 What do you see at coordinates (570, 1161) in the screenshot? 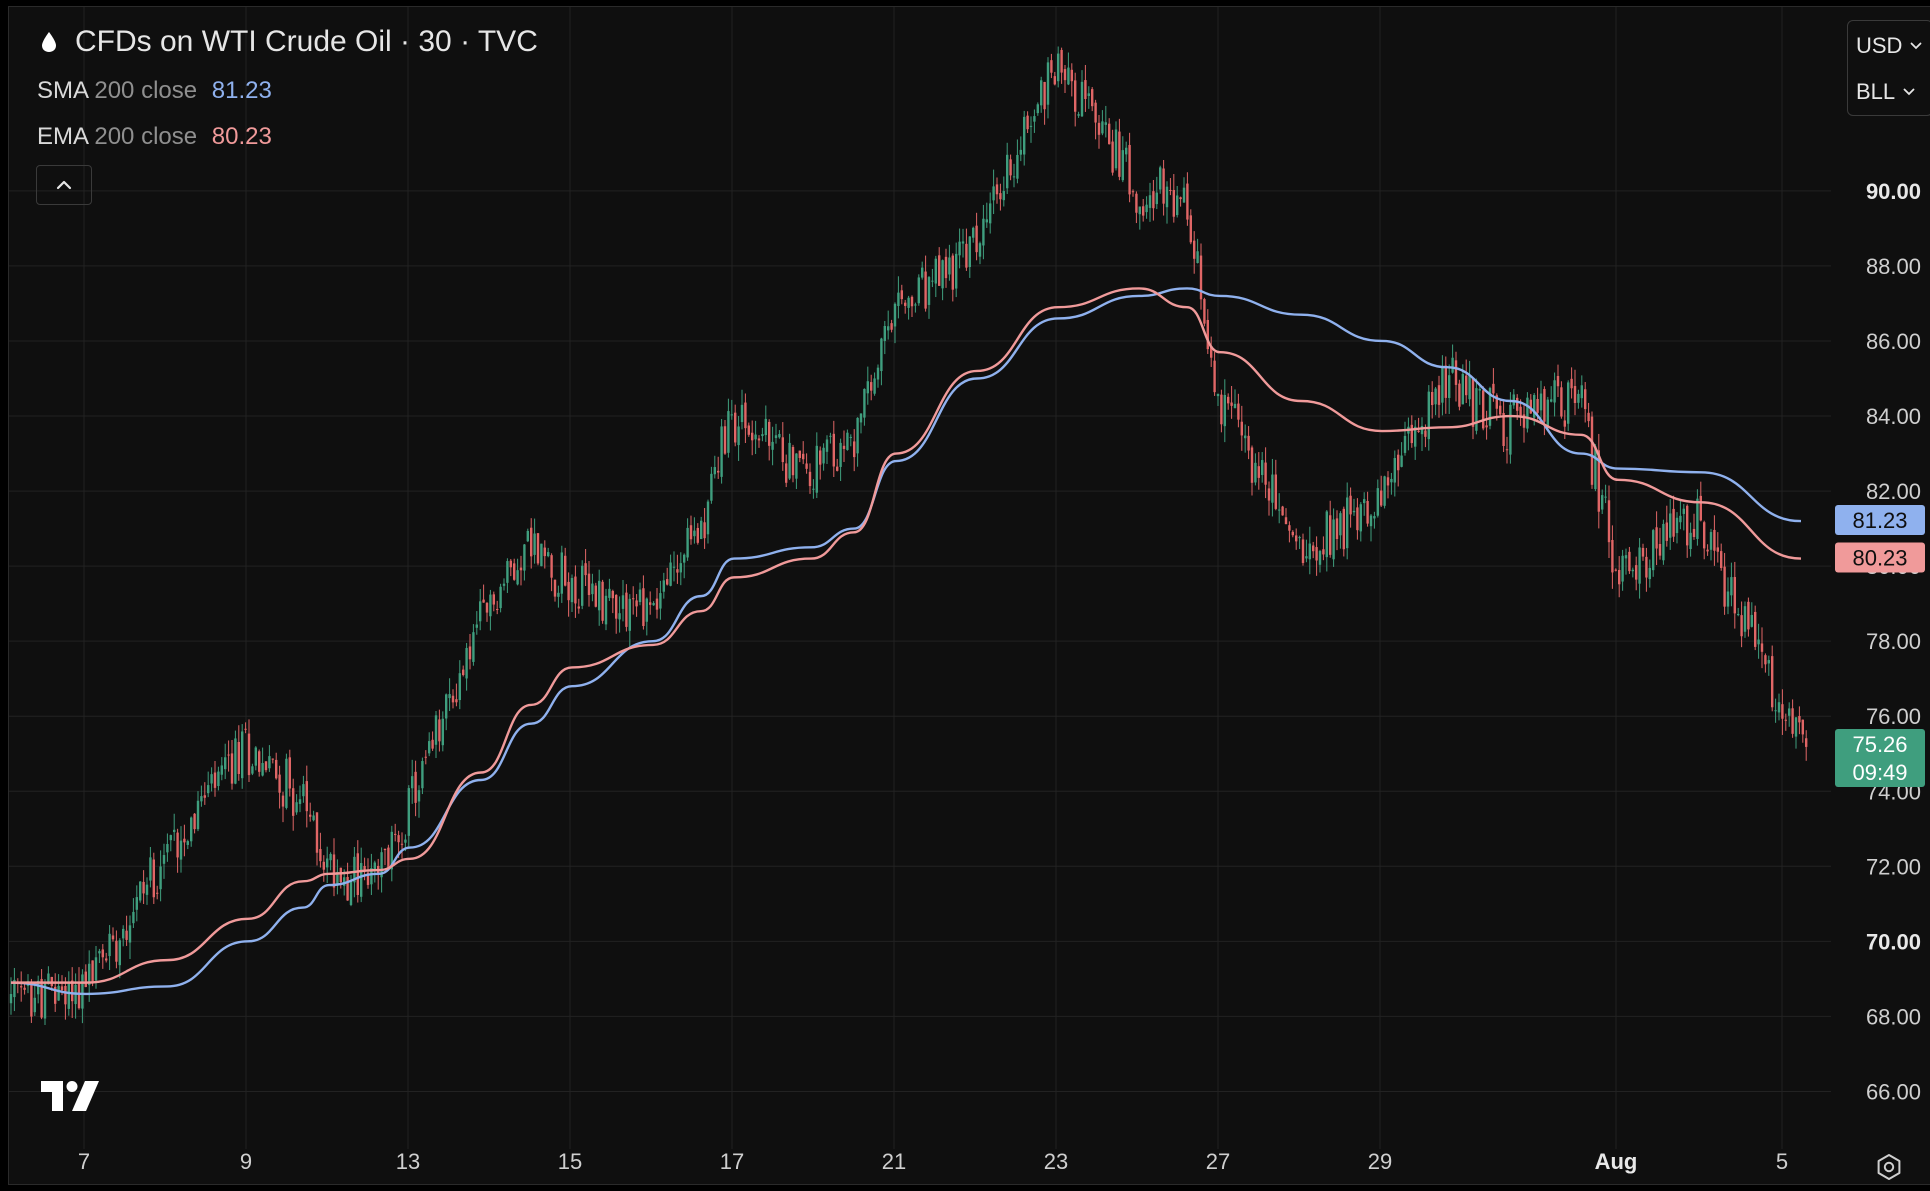
I see `x-tick-label: 15` at bounding box center [570, 1161].